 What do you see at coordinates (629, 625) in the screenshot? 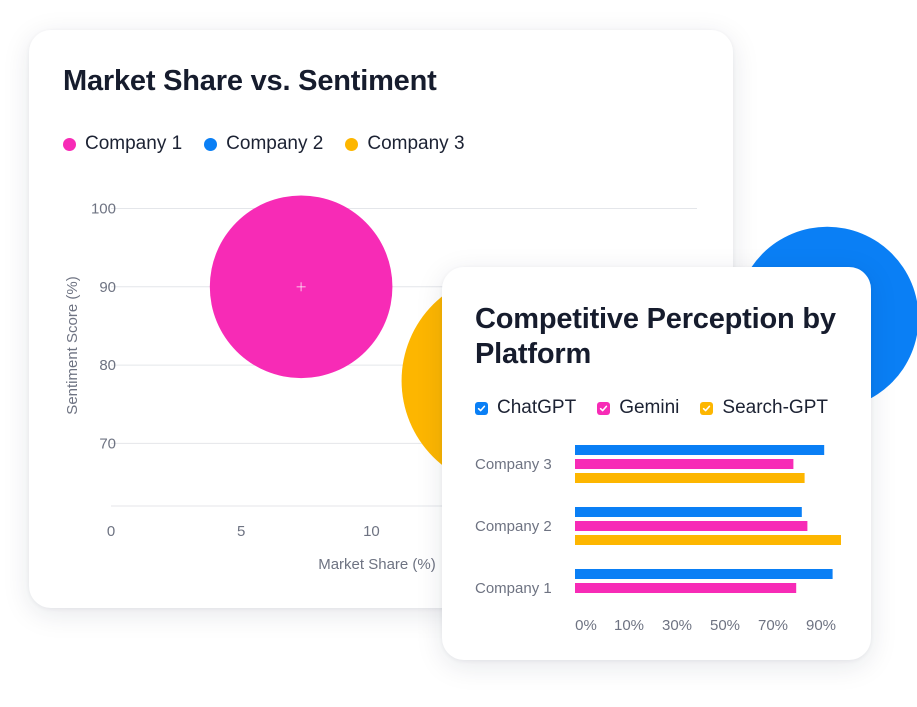
I see `x-tick-label: 10%` at bounding box center [629, 625].